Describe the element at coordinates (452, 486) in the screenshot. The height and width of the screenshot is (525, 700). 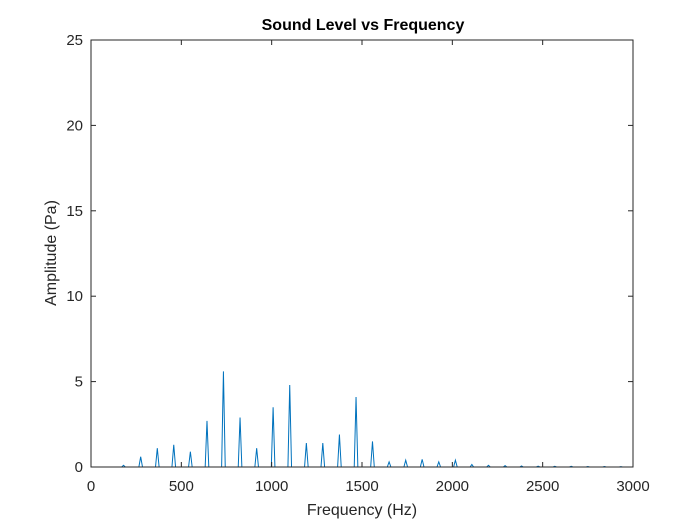
I see `x-tick-label: 2000` at that location.